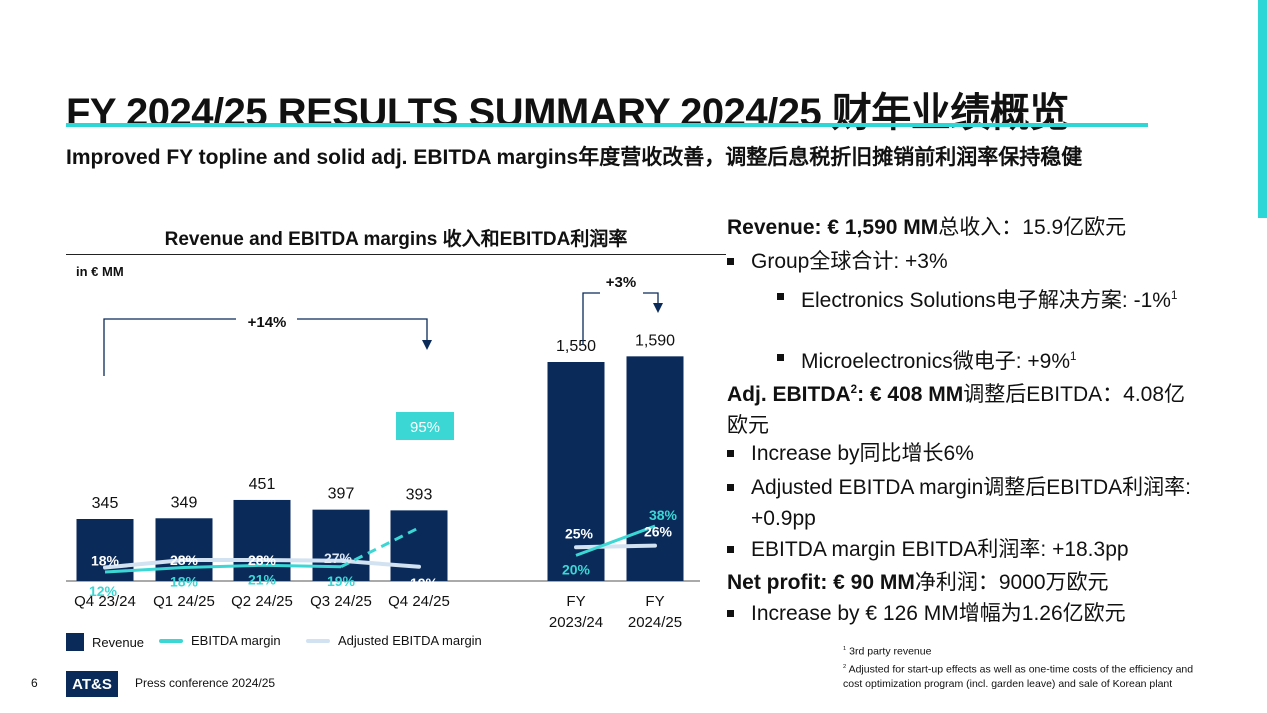  Describe the element at coordinates (658, 532) in the screenshot. I see `adjusted-ebitda-margin-label: 26%` at that location.